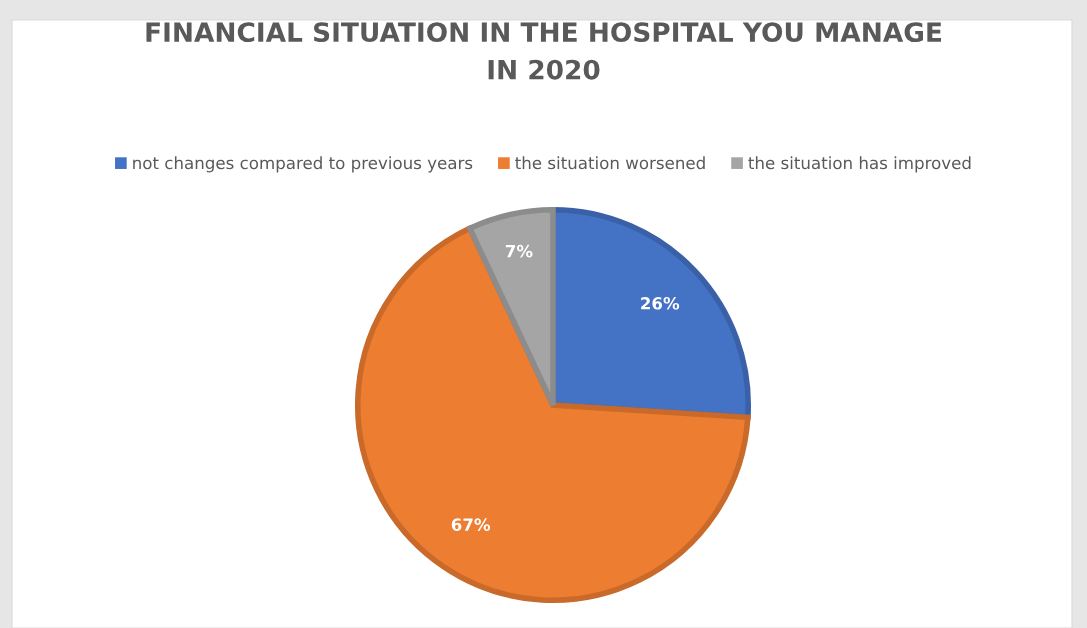  I want to click on legend-label: not changes compared to previous years, so click(303, 164).